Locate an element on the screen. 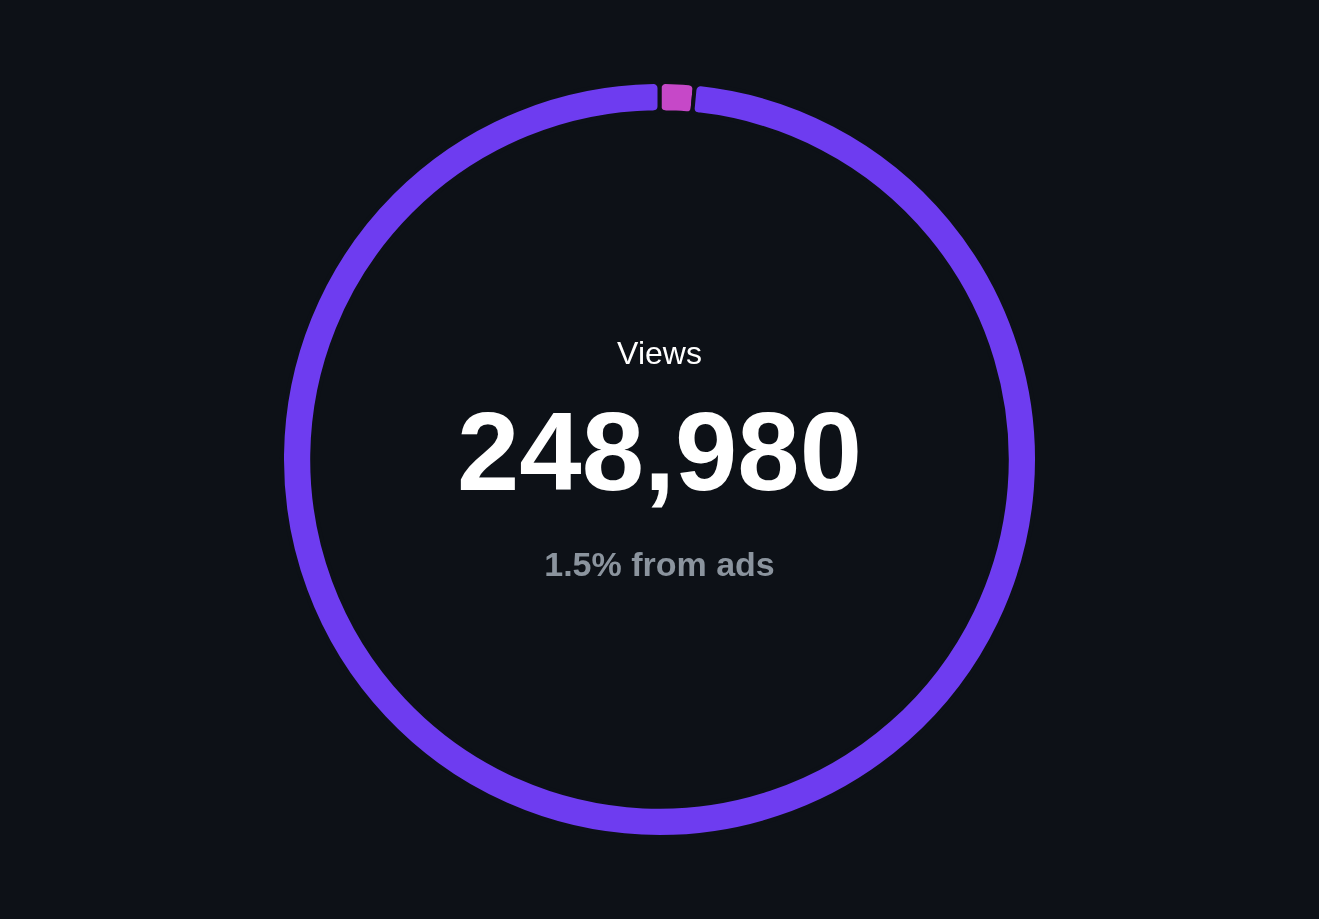  text: Views is located at coordinates (659, 353).